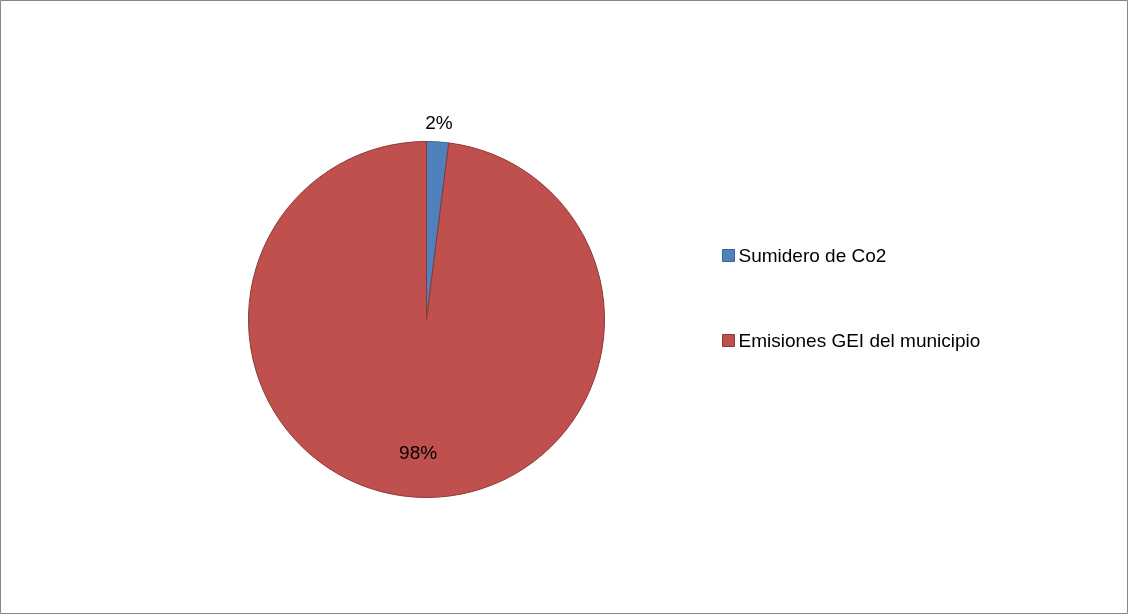 The image size is (1130, 616). What do you see at coordinates (859, 340) in the screenshot?
I see `legend-label: Emisiones GEI del municipio` at bounding box center [859, 340].